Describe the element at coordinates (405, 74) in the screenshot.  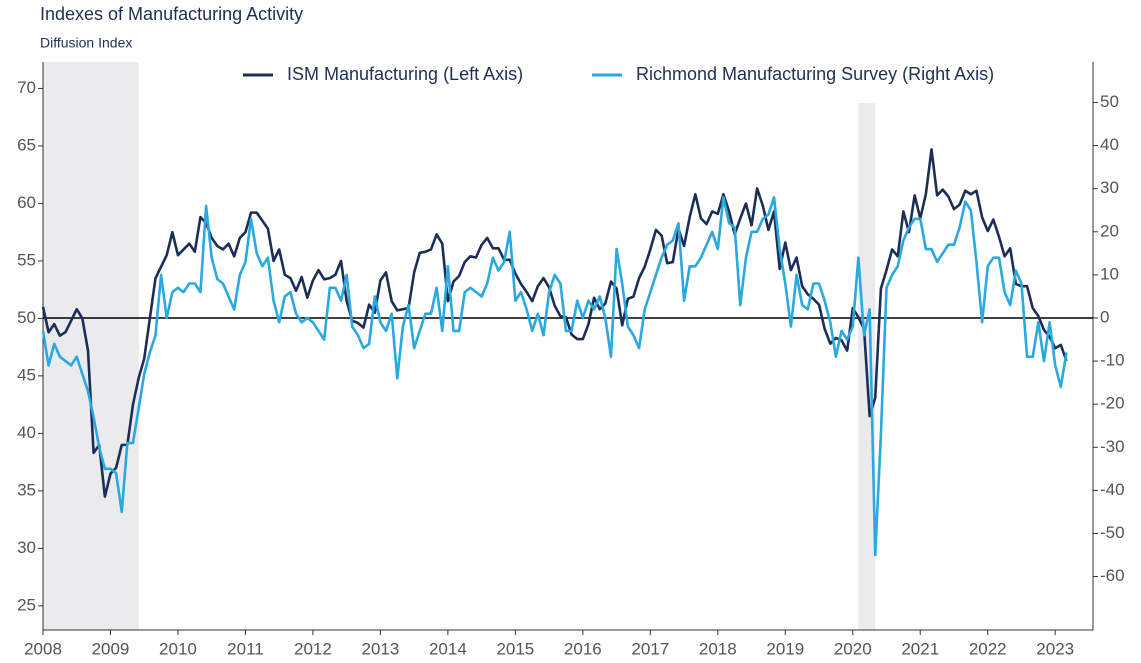
I see `legend-label: ISM Manufacturing (Left Axis)` at that location.